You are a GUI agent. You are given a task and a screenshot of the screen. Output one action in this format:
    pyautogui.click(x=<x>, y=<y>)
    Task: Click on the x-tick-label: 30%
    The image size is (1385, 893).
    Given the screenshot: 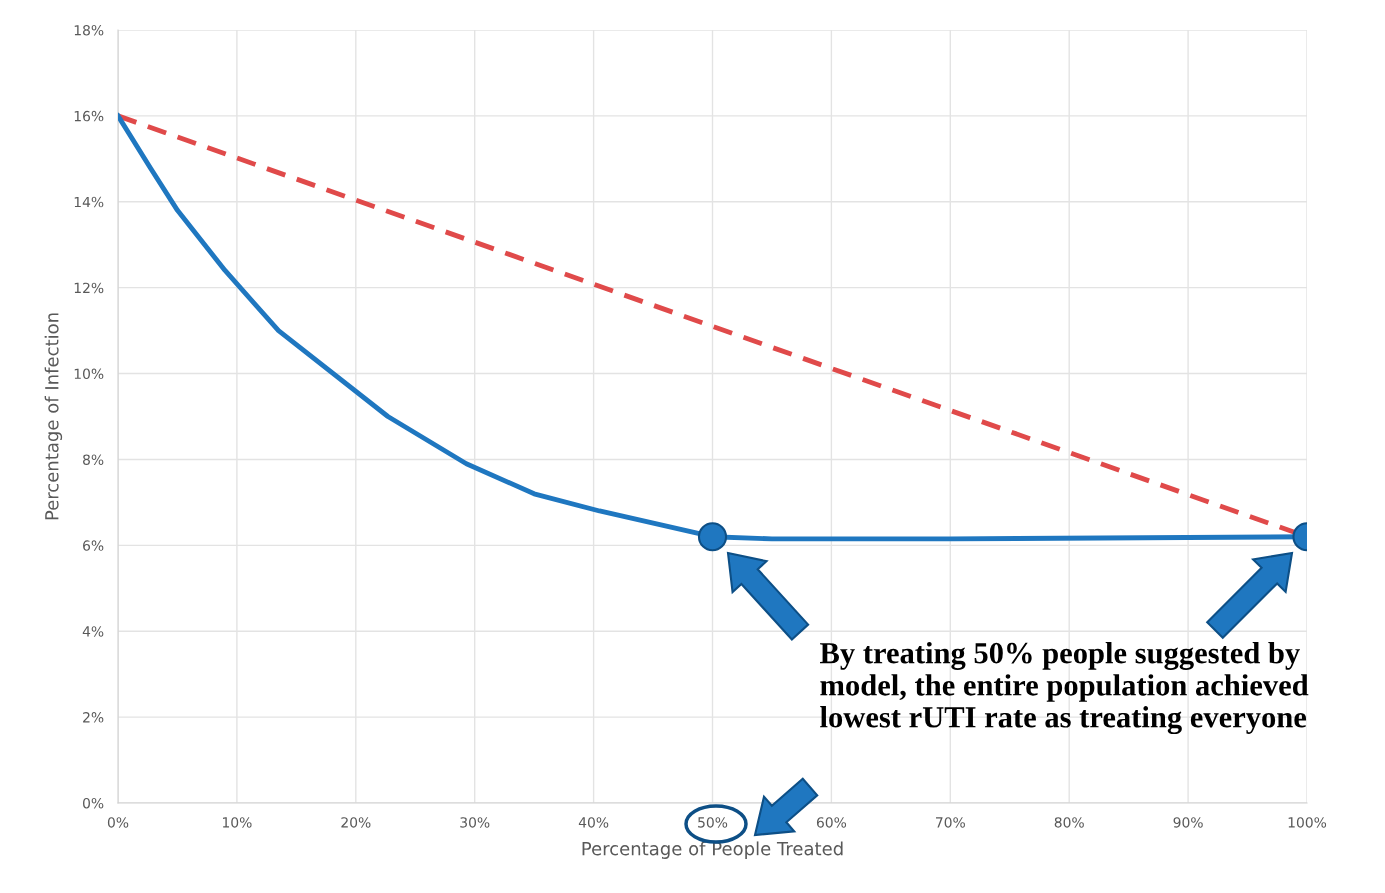 What is the action you would take?
    pyautogui.click(x=475, y=822)
    